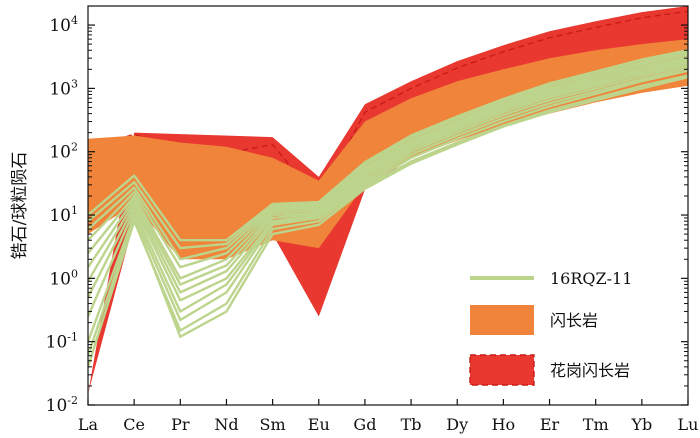 Image resolution: width=700 pixels, height=438 pixels. I want to click on y-tick-label-3: 10¹, so click(63, 215).